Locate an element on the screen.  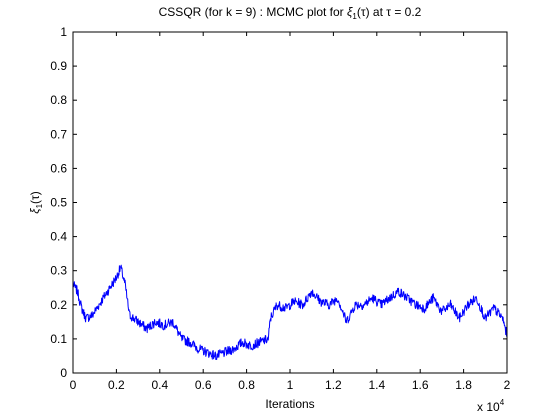
title-prefix: CSSQR (for k = 9) : MCMC plot for is located at coordinates (253, 12).